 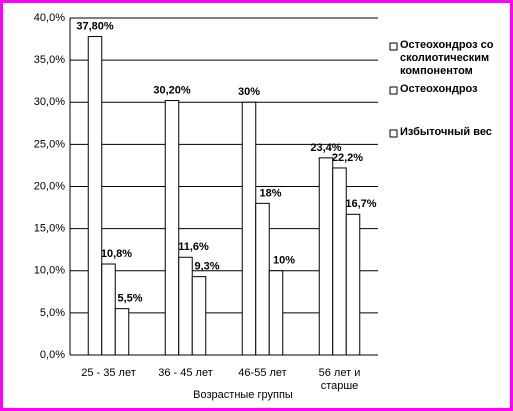 I want to click on y-tick-label: 30,0%, so click(x=49, y=102).